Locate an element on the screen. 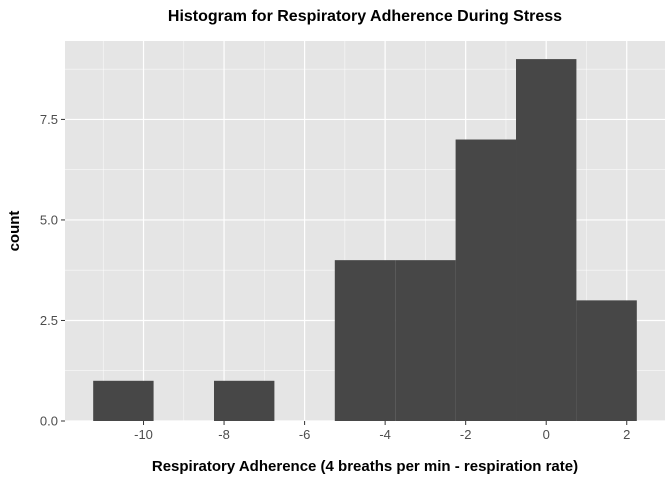 This screenshot has height=480, width=672. y-tick-label: 2.5 is located at coordinates (49, 320).